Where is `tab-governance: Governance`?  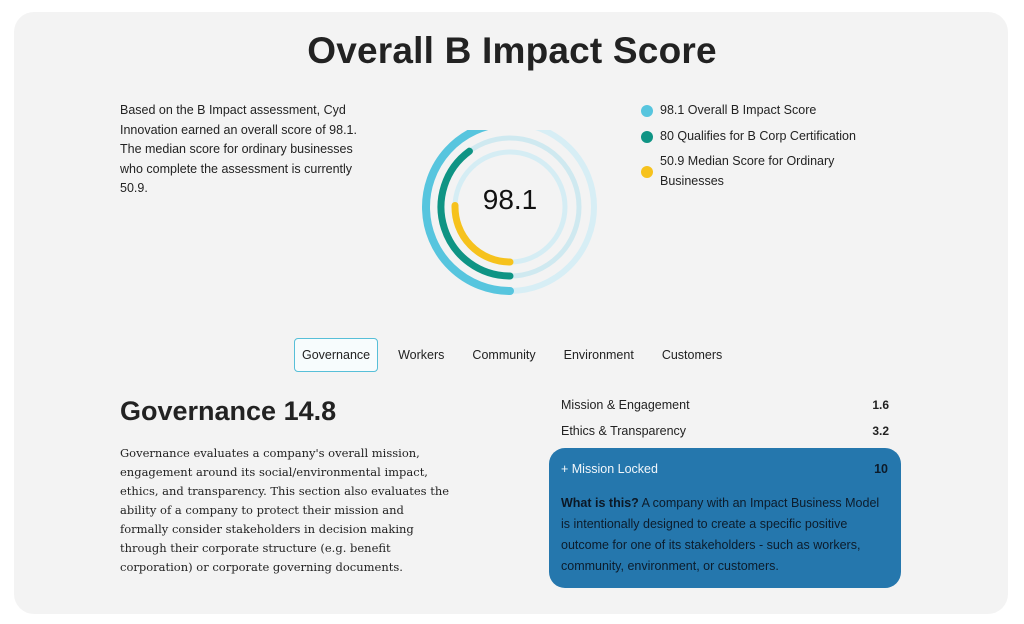
tab-governance: Governance is located at coordinates (336, 355).